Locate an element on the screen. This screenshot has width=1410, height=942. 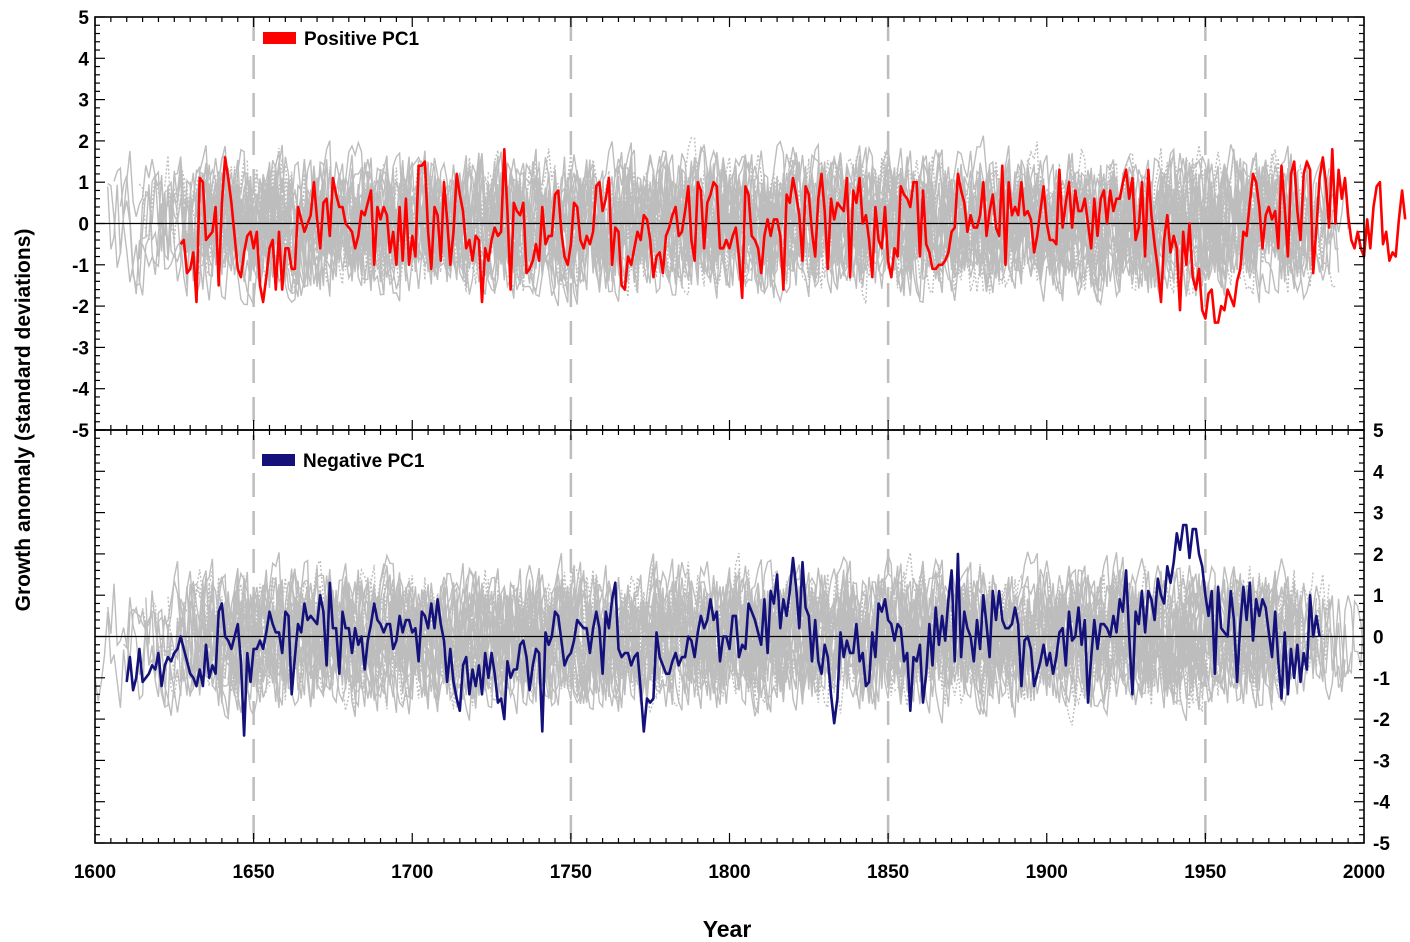
legends: Positive PC1 Negative PC1 is located at coordinates (343, 250).